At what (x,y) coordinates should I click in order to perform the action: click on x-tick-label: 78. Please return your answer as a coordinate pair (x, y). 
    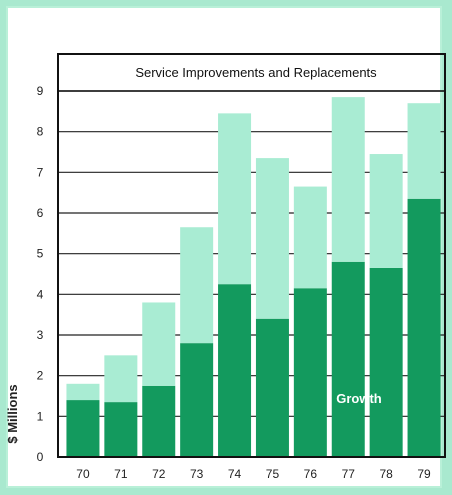
    Looking at the image, I should click on (386, 474).